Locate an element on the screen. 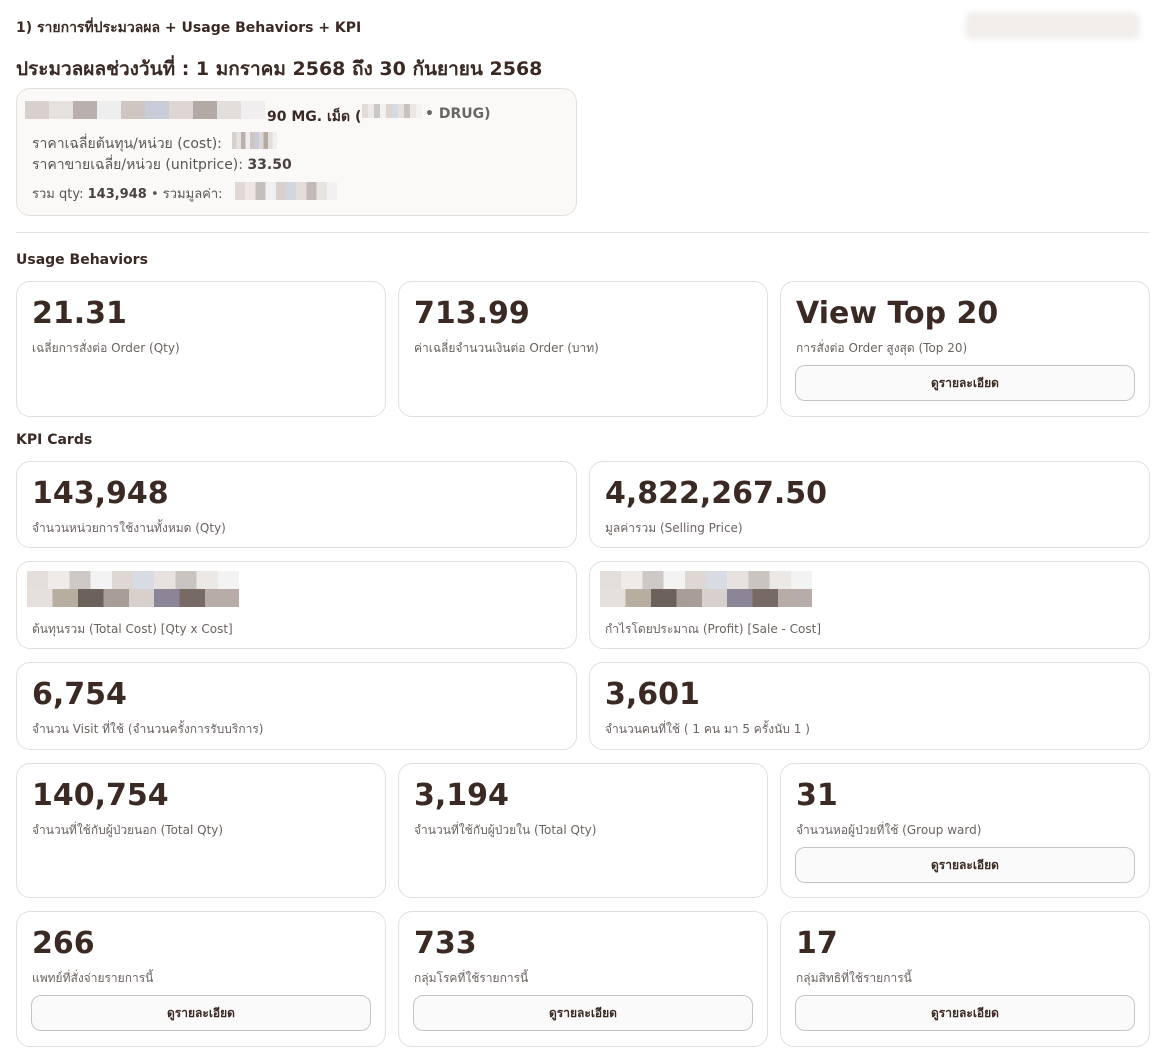 This screenshot has width=1167, height=1057. section-title: KPI Cards is located at coordinates (54, 440).